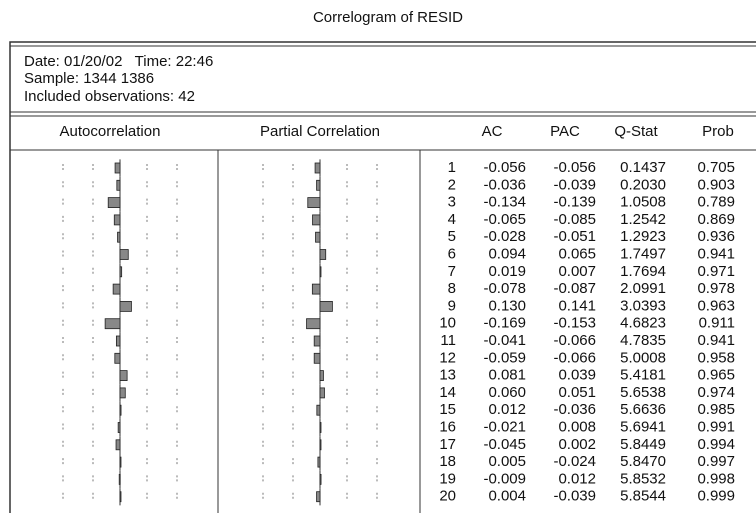  I want to click on table-cell: 0.1437, so click(643, 167).